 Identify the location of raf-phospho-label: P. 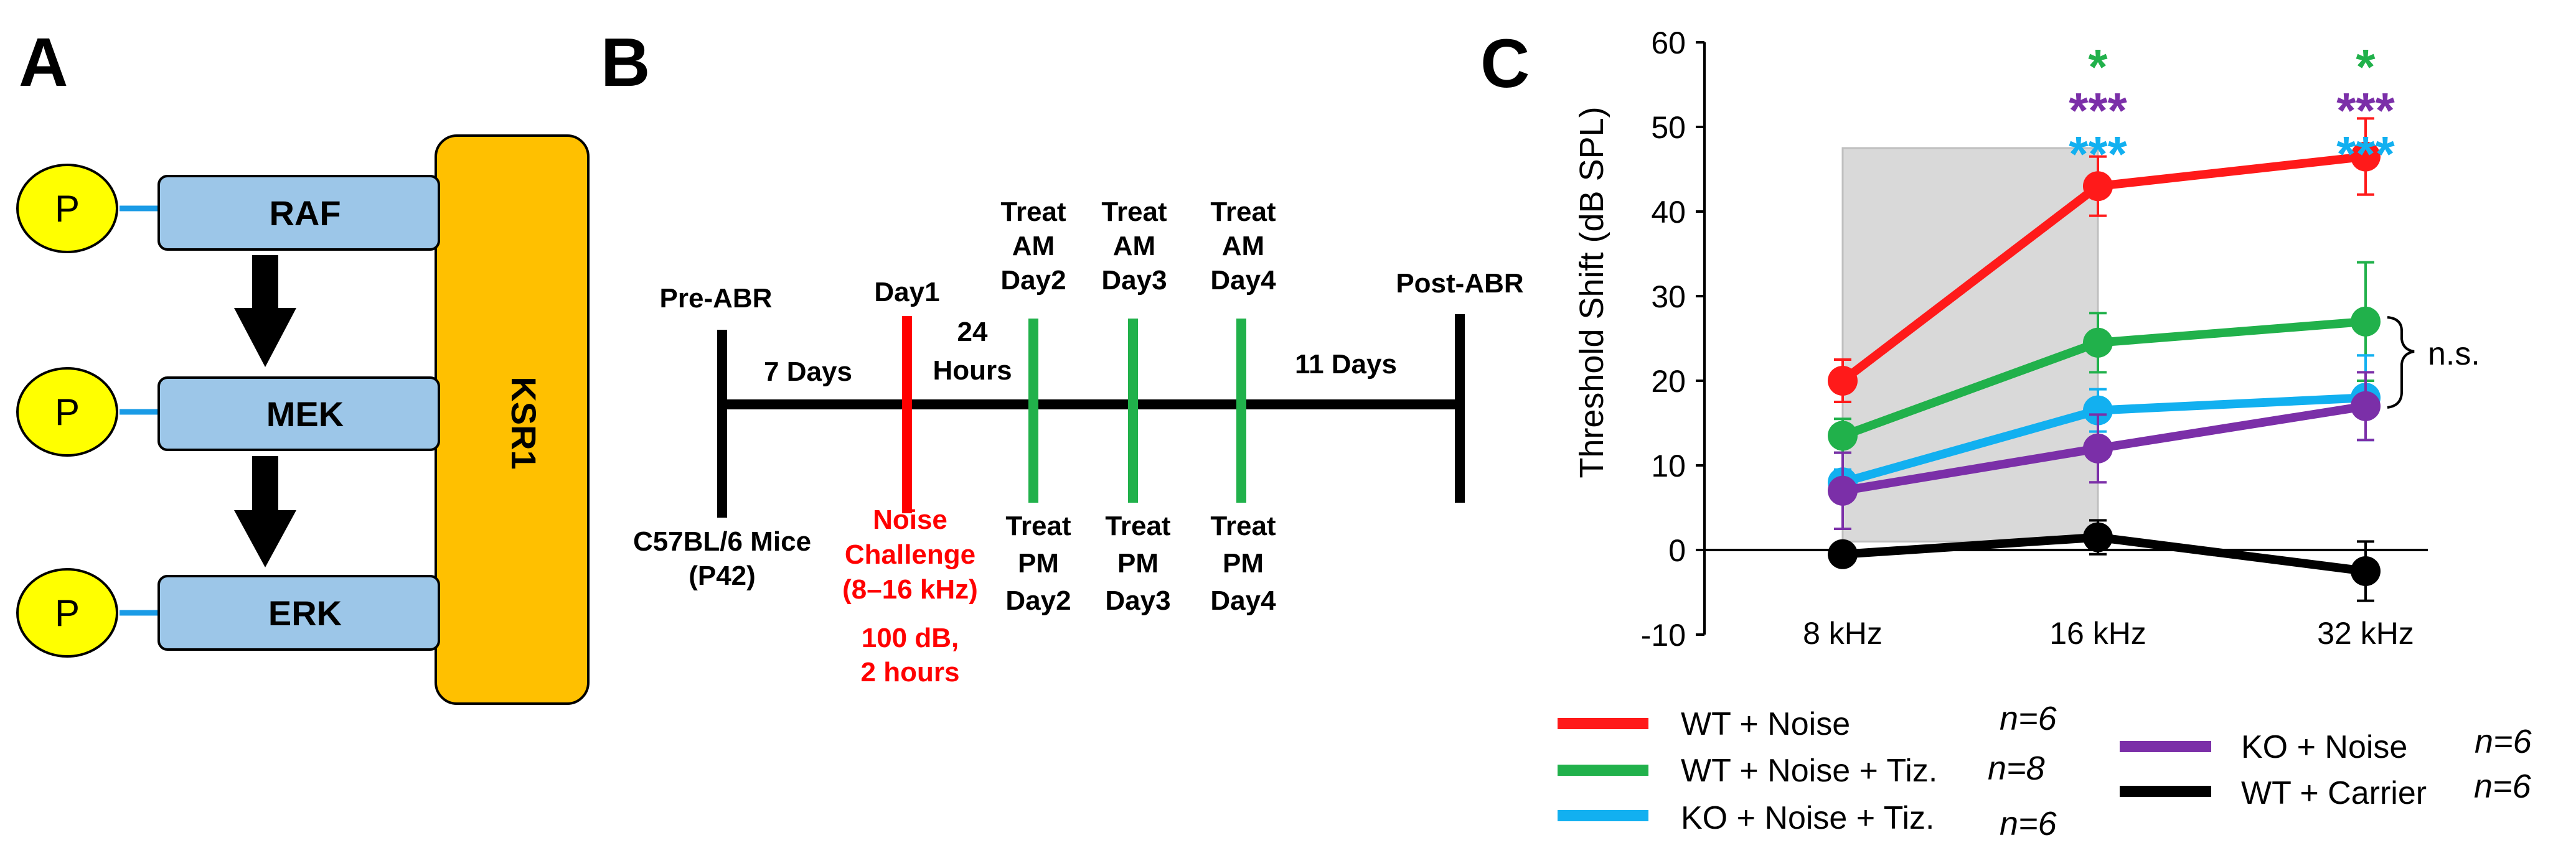
(67, 209).